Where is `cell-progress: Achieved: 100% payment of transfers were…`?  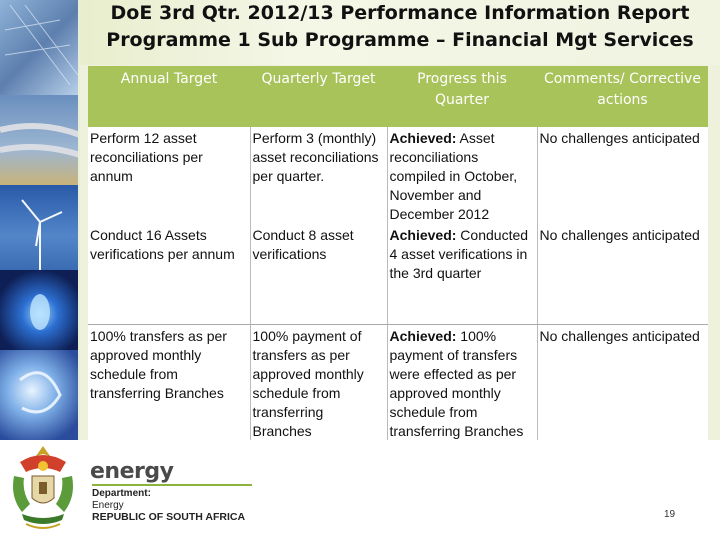 cell-progress: Achieved: 100% payment of transfers were… is located at coordinates (462, 392).